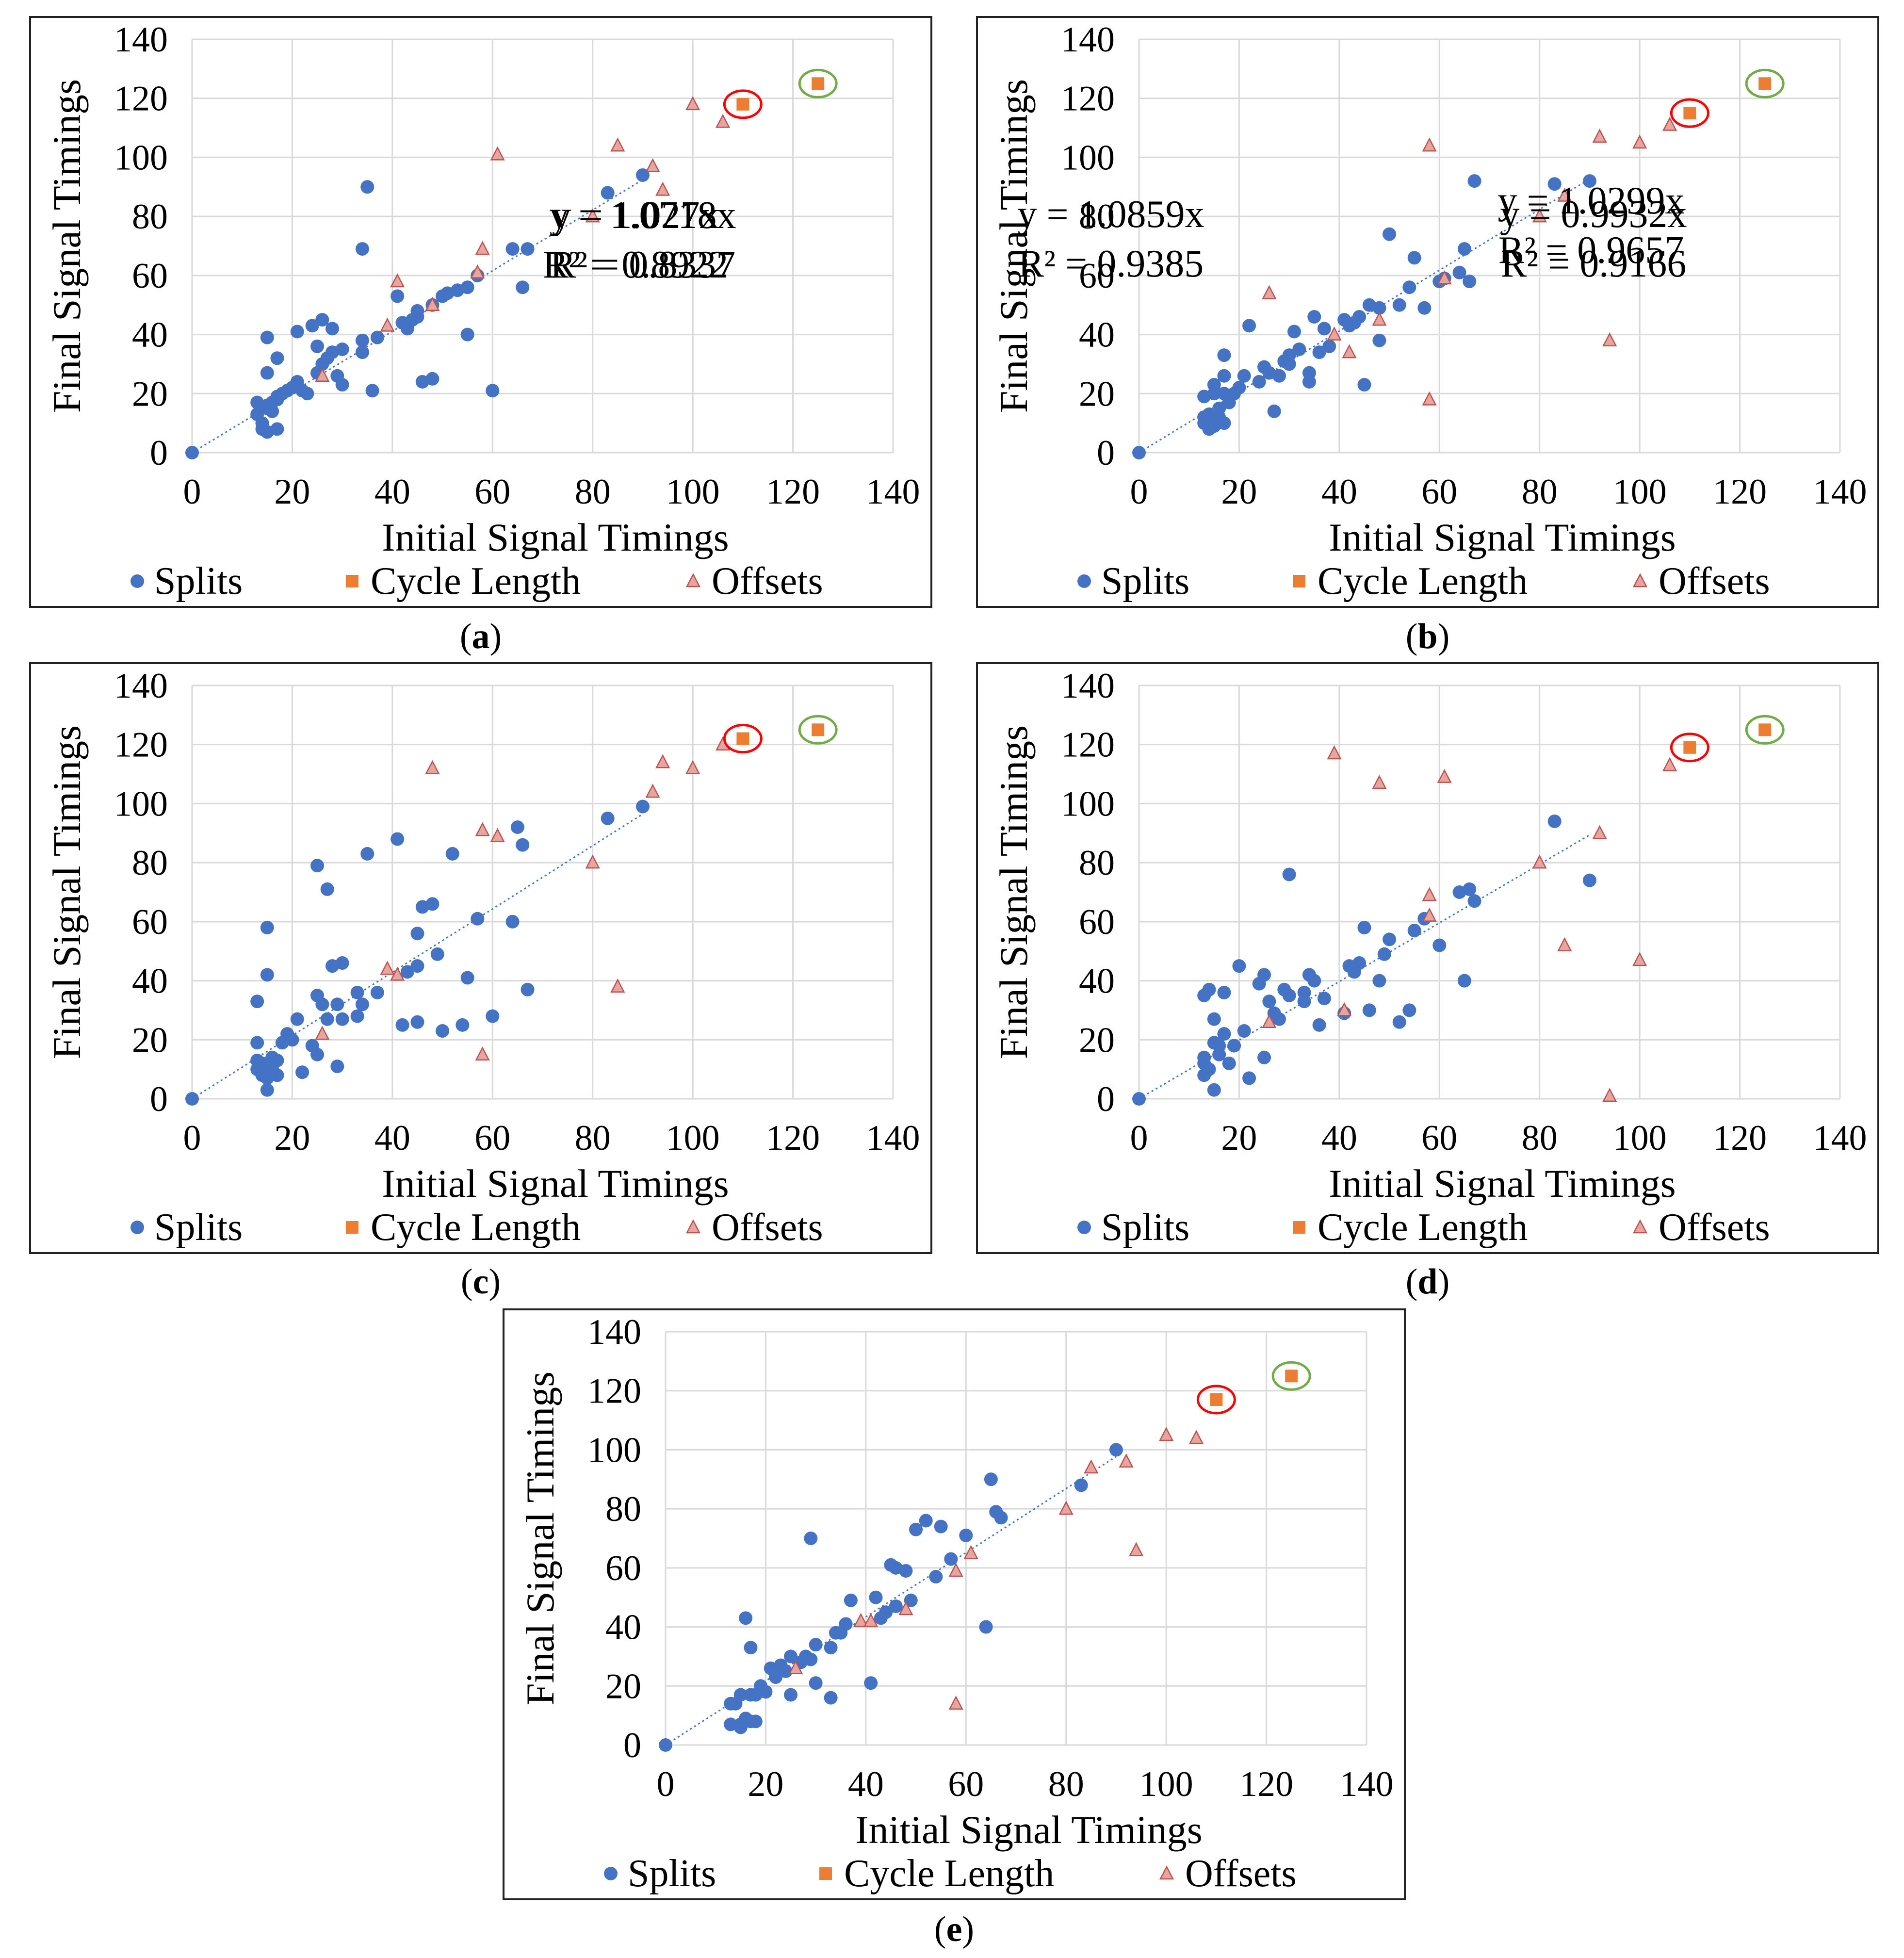  What do you see at coordinates (480, 637) in the screenshot?
I see `caption-a: (a)` at bounding box center [480, 637].